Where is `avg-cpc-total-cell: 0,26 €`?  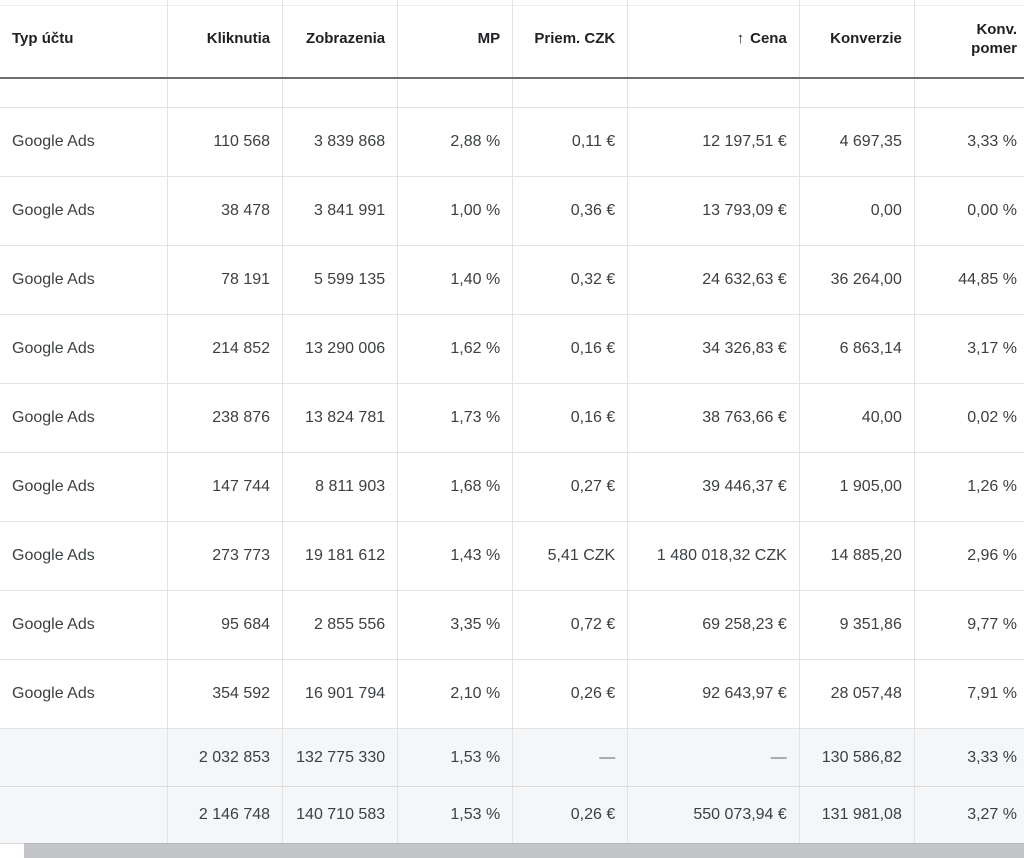
avg-cpc-total-cell: 0,26 € is located at coordinates (570, 815).